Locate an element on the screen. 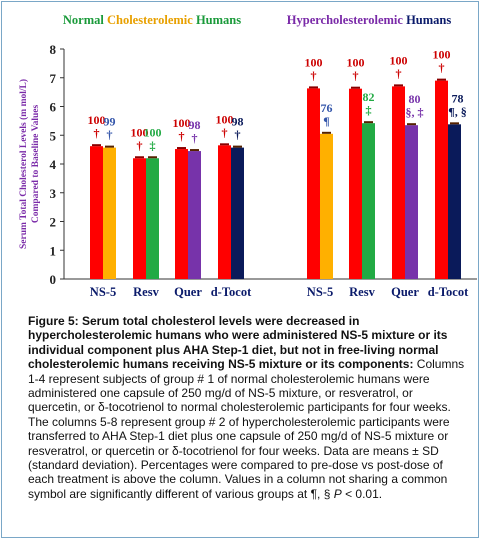 The width and height of the screenshot is (482, 541). post-symbol-label: ¶ is located at coordinates (326, 121).